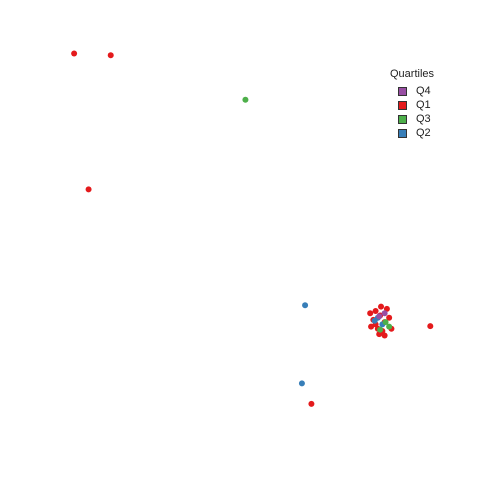 This screenshot has width=480, height=480. I want to click on legend-title: Quartiles, so click(412, 74).